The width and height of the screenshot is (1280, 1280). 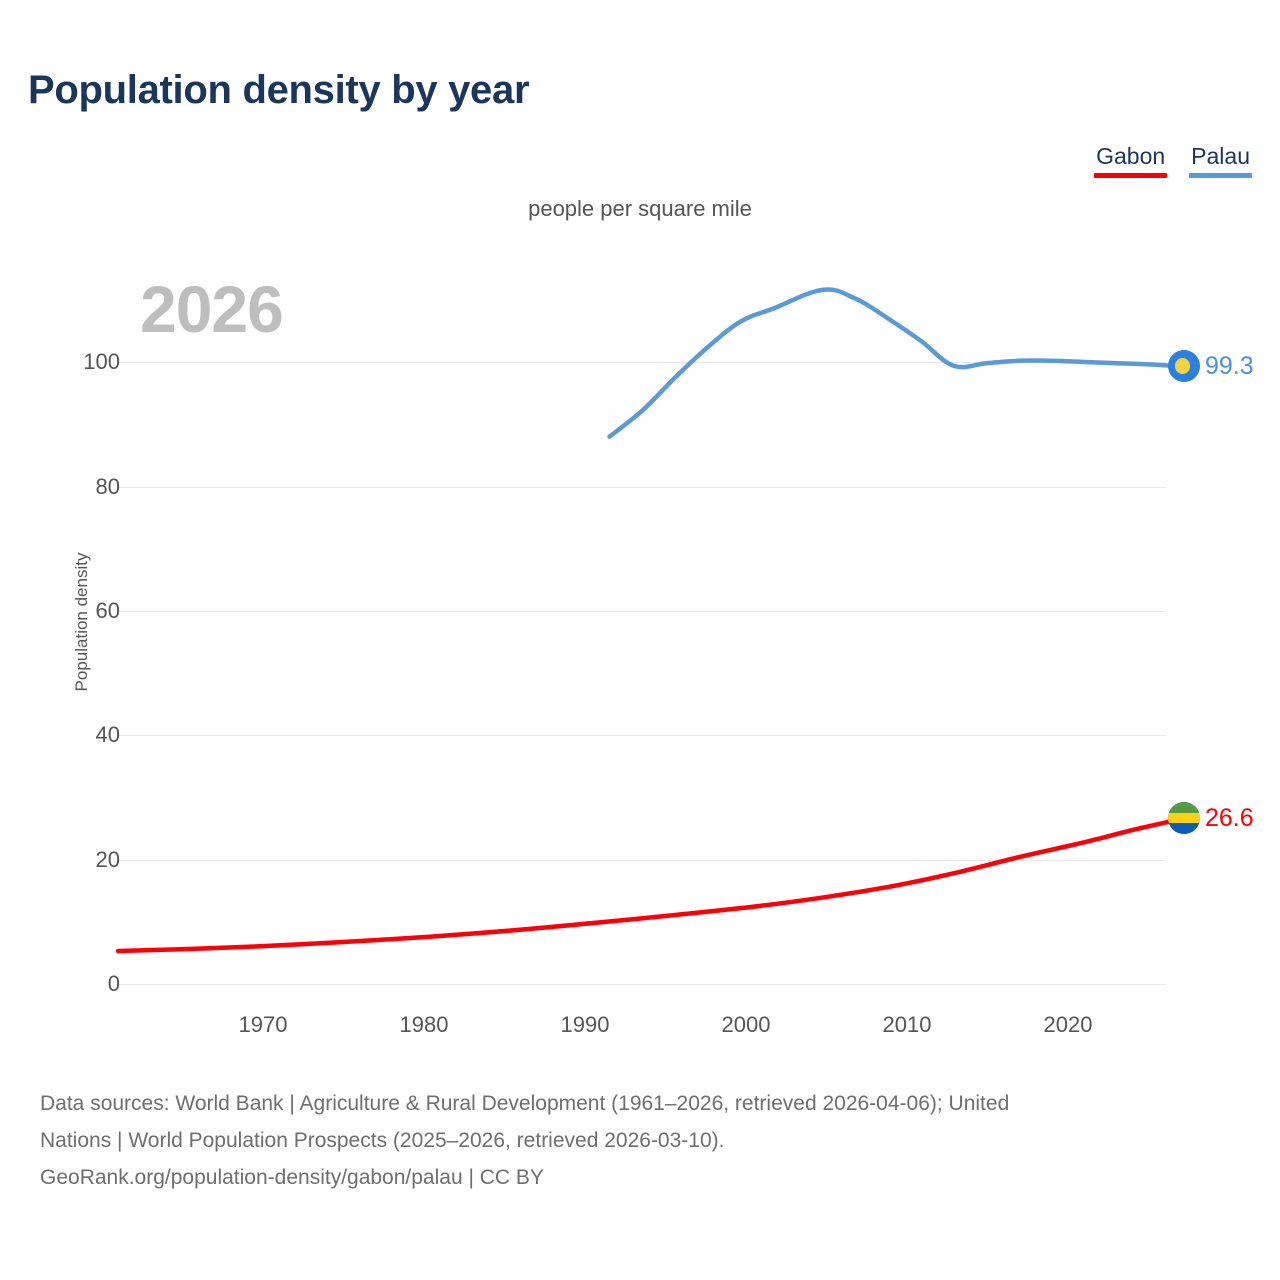 I want to click on series-line-gabon, so click(x=650, y=885).